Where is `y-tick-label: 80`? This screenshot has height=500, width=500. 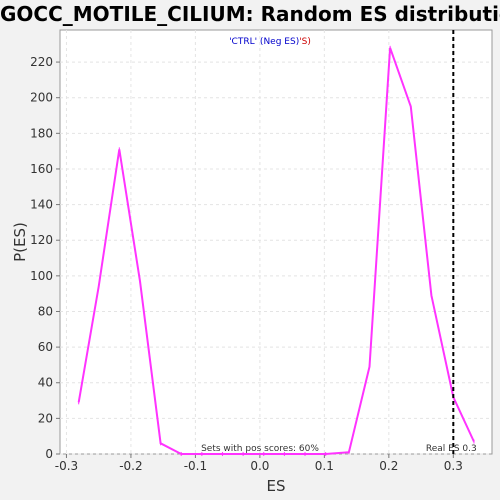
y-tick-label: 80 is located at coordinates (45, 311).